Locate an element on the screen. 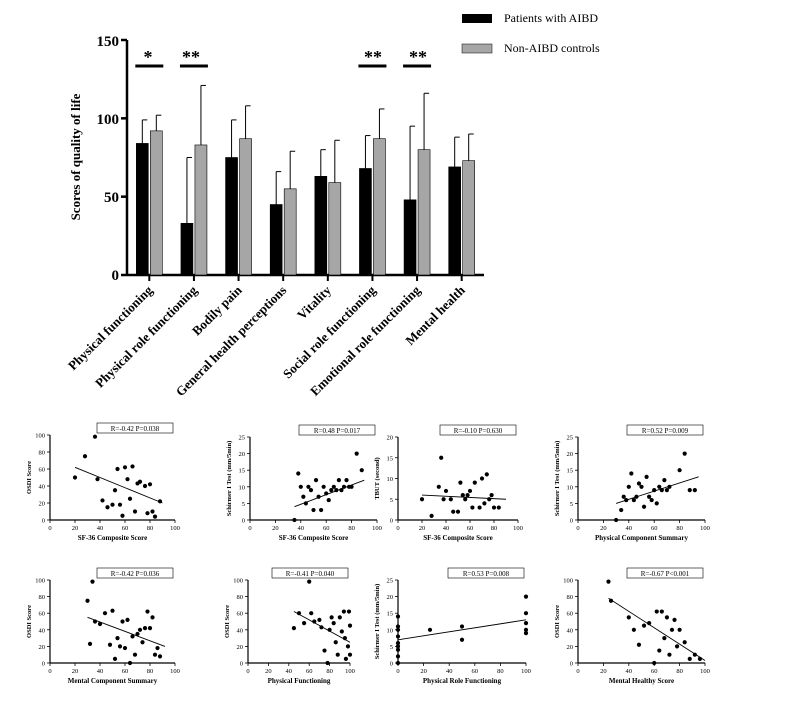 This screenshot has width=786, height=708. y-axis-title-3: TBUT (second) is located at coordinates (377, 478).